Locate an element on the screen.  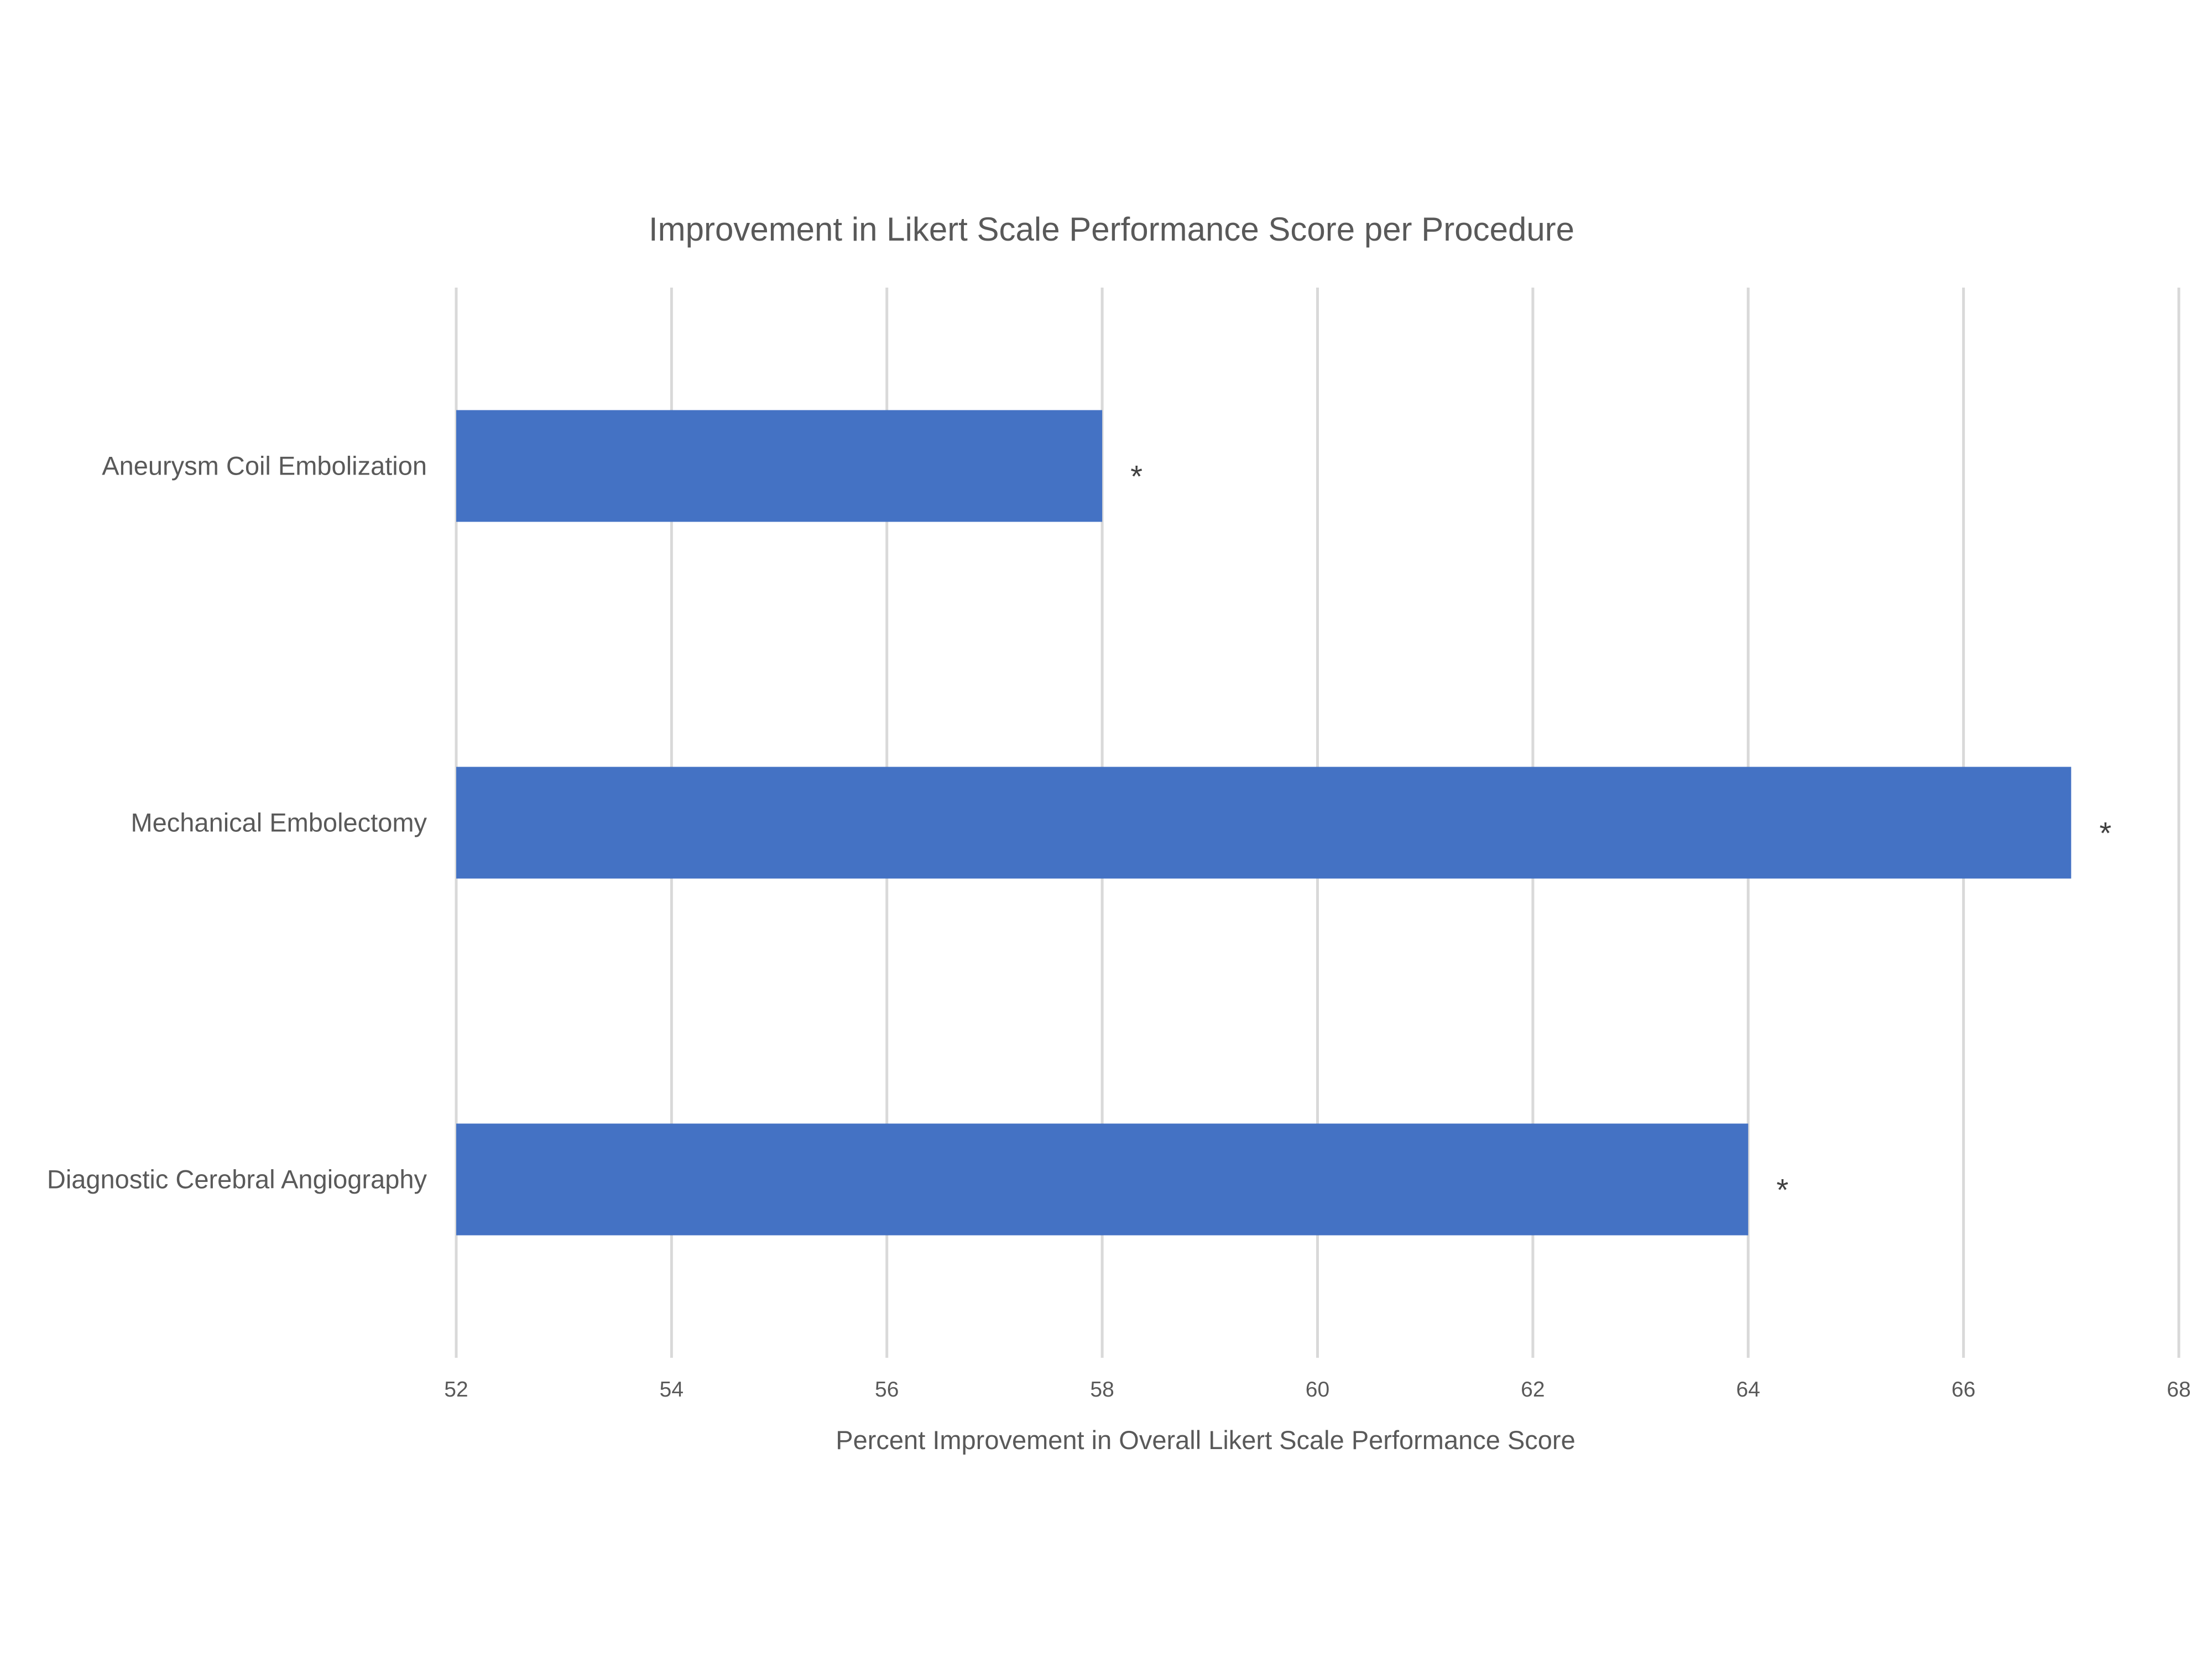
x-tick-label: 52 is located at coordinates (456, 1390).